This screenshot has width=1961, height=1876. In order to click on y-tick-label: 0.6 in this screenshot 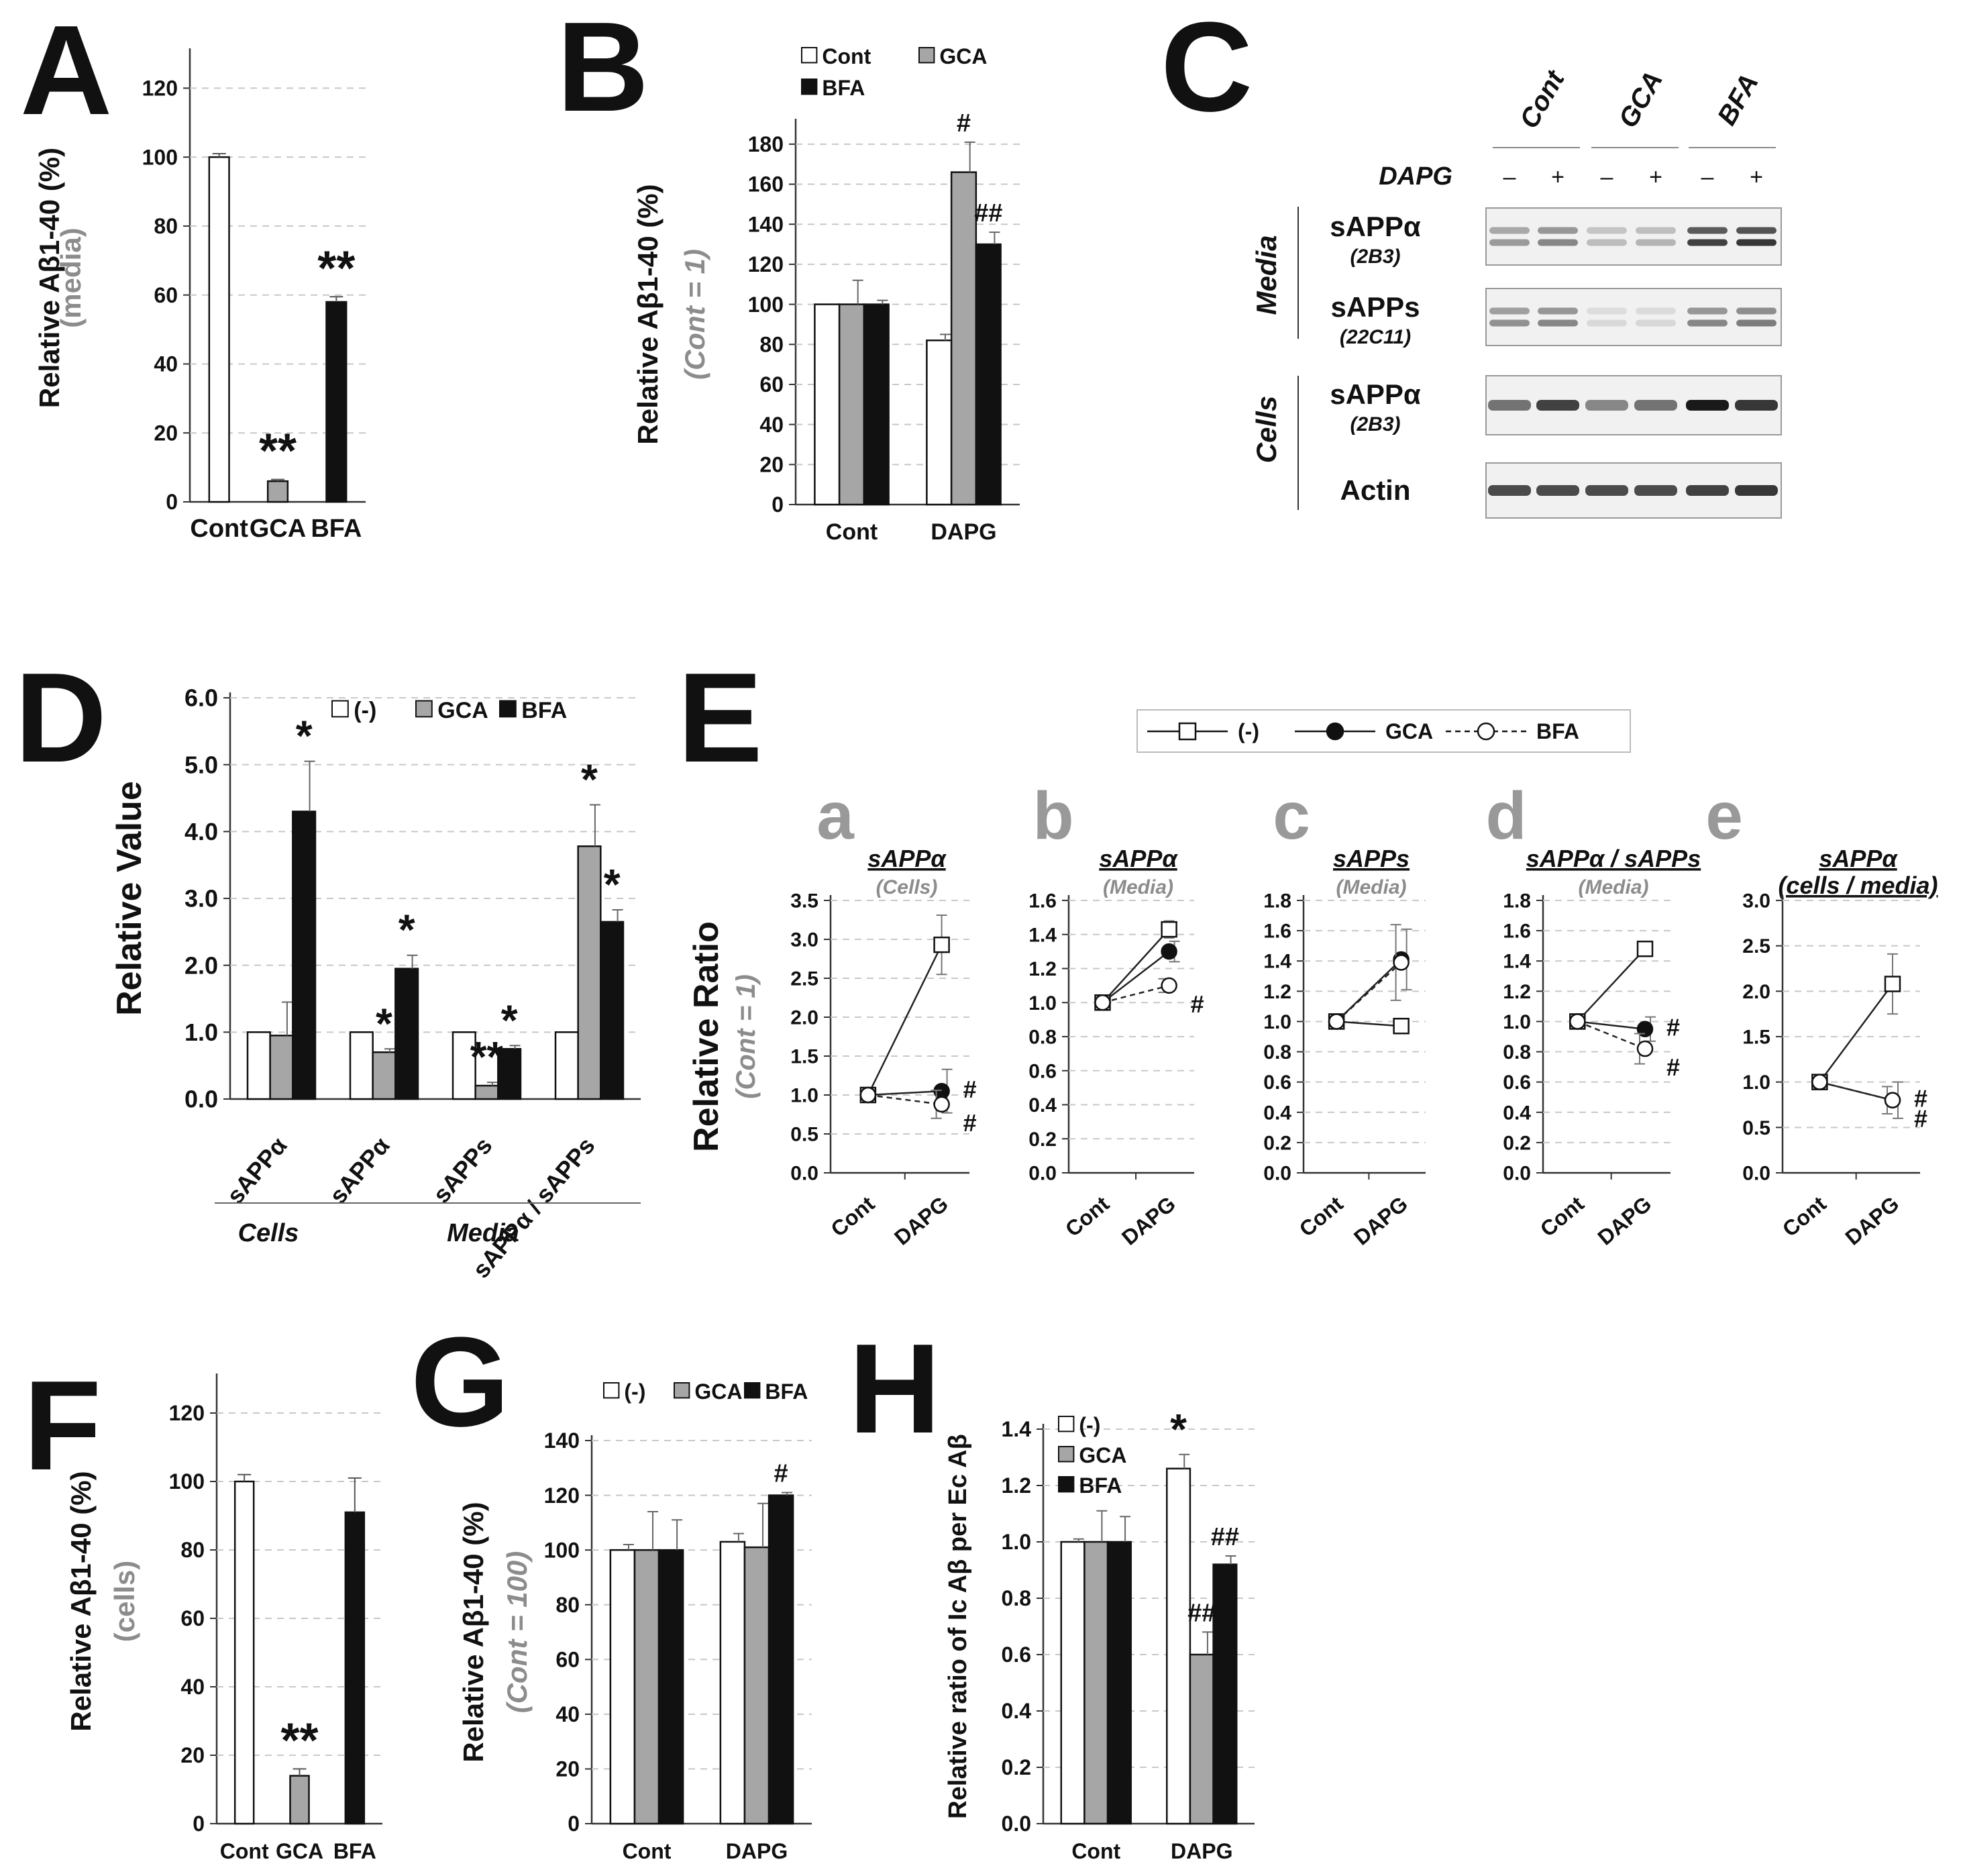, I will do `click(1277, 1083)`.